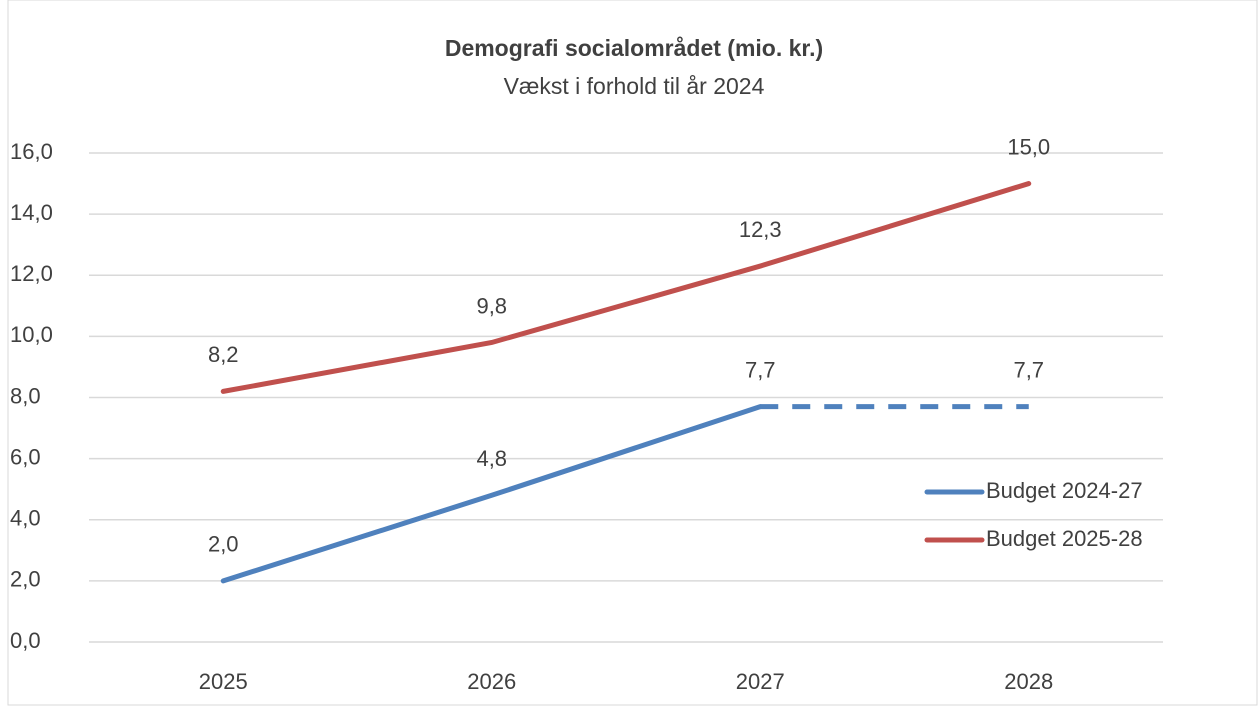 The width and height of the screenshot is (1258, 706). What do you see at coordinates (25, 395) in the screenshot?
I see `y-tick-label: 8,0` at bounding box center [25, 395].